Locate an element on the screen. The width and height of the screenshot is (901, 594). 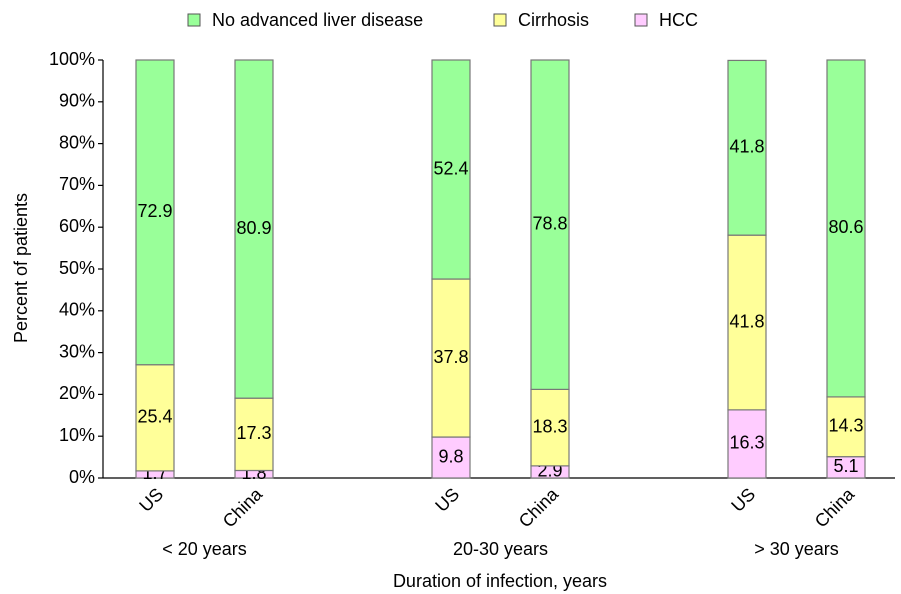
data-label: 52.4 is located at coordinates (450, 168).